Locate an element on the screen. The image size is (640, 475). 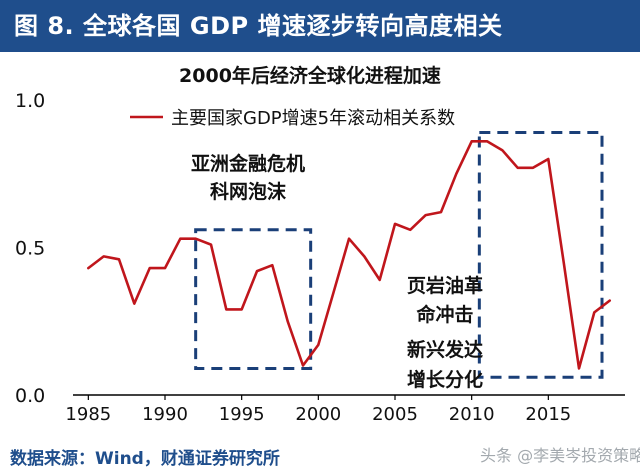
annotation-text: 命冲击 is located at coordinates (444, 314).